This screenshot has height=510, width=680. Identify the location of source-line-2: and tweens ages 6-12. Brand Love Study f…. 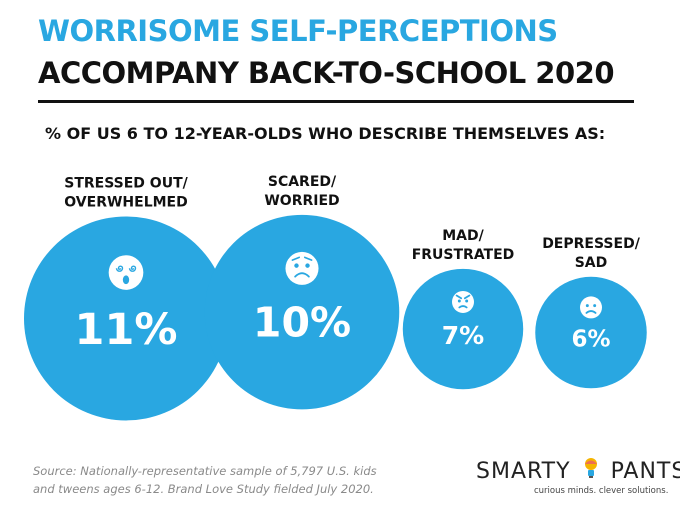
(203, 489).